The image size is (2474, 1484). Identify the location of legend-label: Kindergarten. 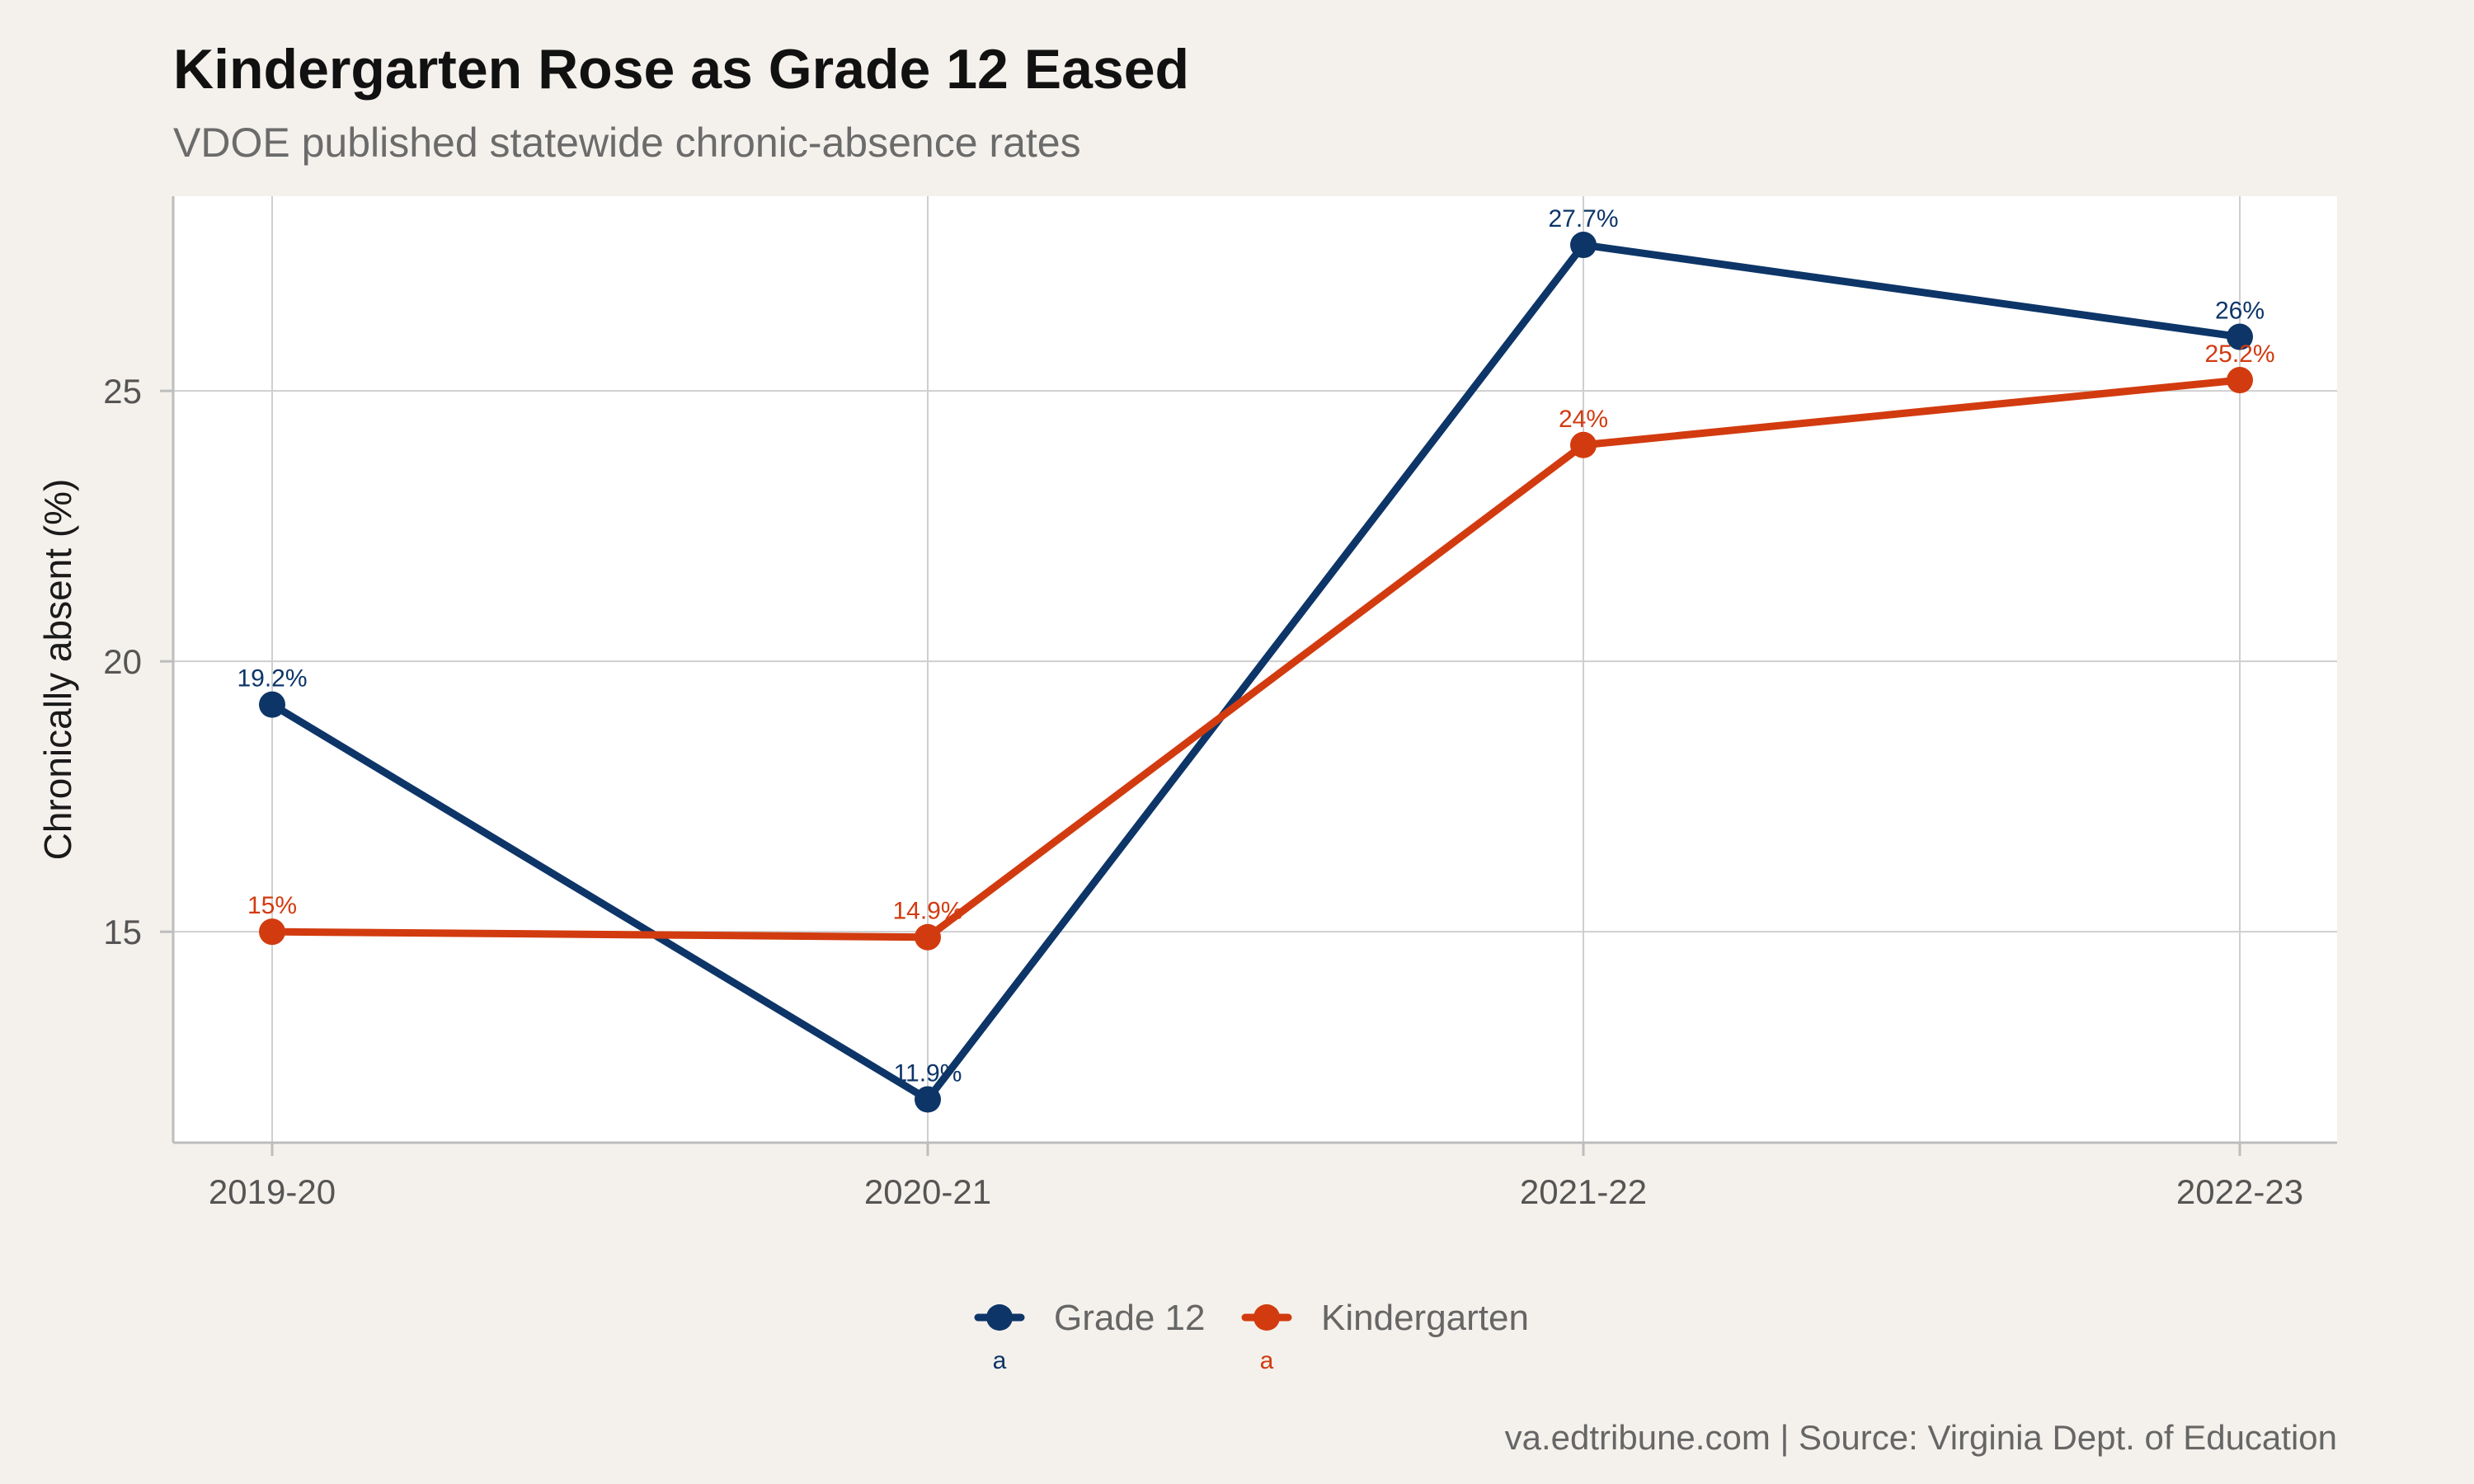
(1425, 1318).